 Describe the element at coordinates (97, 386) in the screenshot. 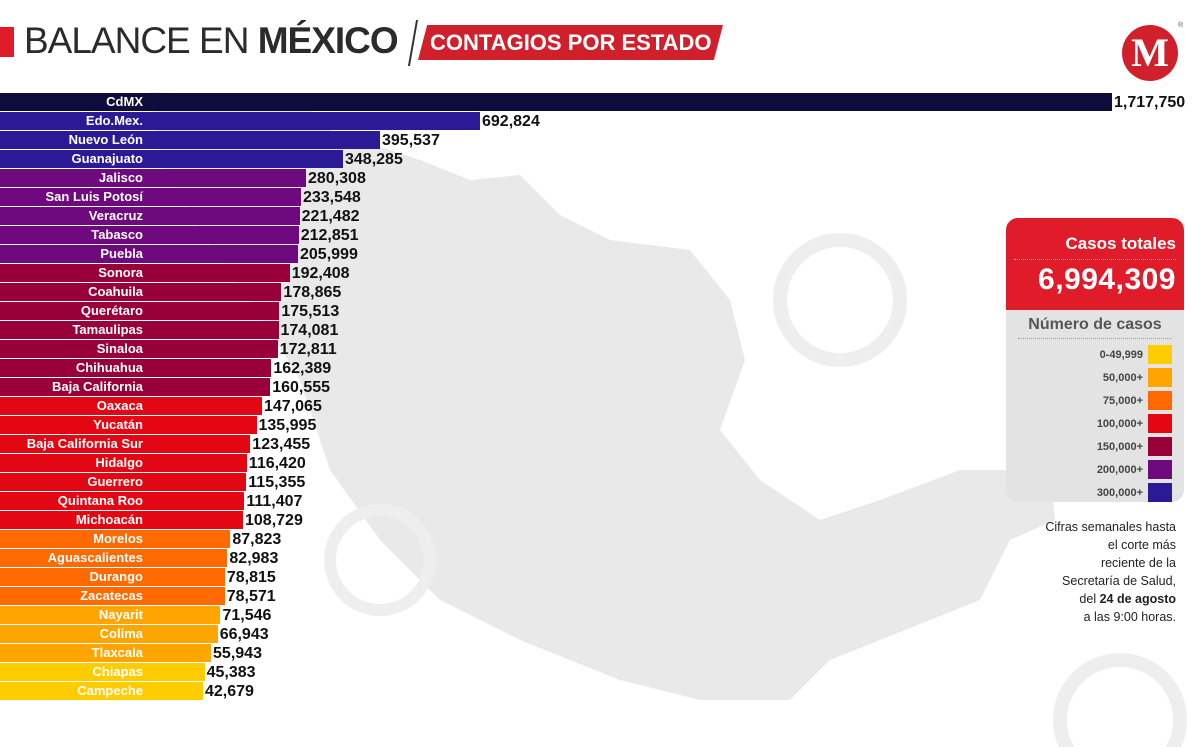

I see `bar-label: Baja California` at that location.